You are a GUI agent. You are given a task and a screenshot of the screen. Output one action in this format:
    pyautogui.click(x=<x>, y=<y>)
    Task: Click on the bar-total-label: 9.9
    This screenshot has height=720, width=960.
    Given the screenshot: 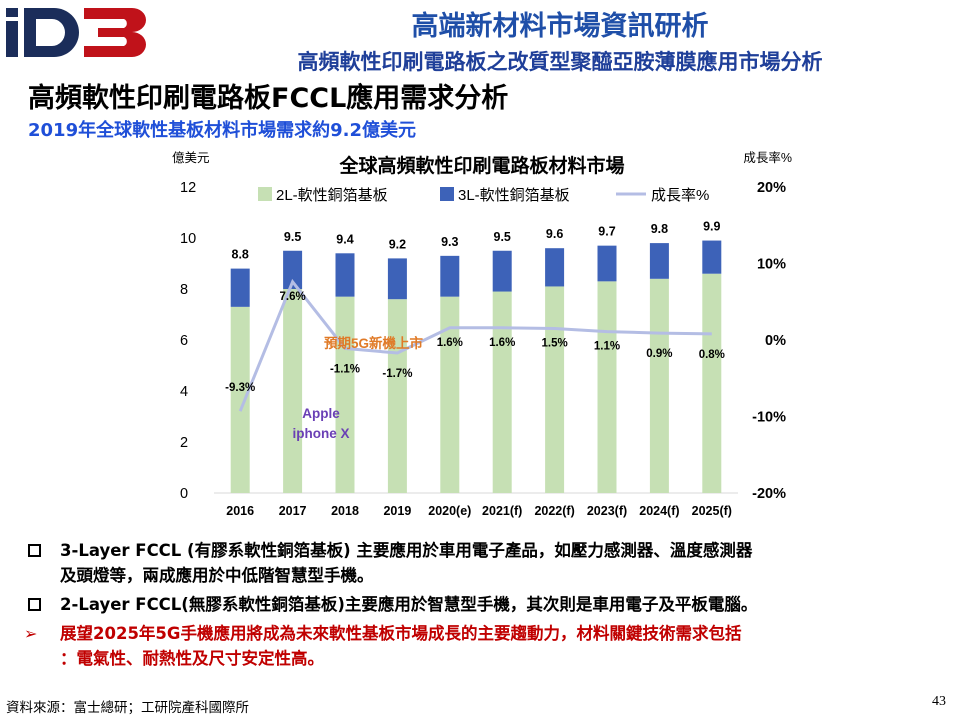 What is the action you would take?
    pyautogui.click(x=711, y=227)
    